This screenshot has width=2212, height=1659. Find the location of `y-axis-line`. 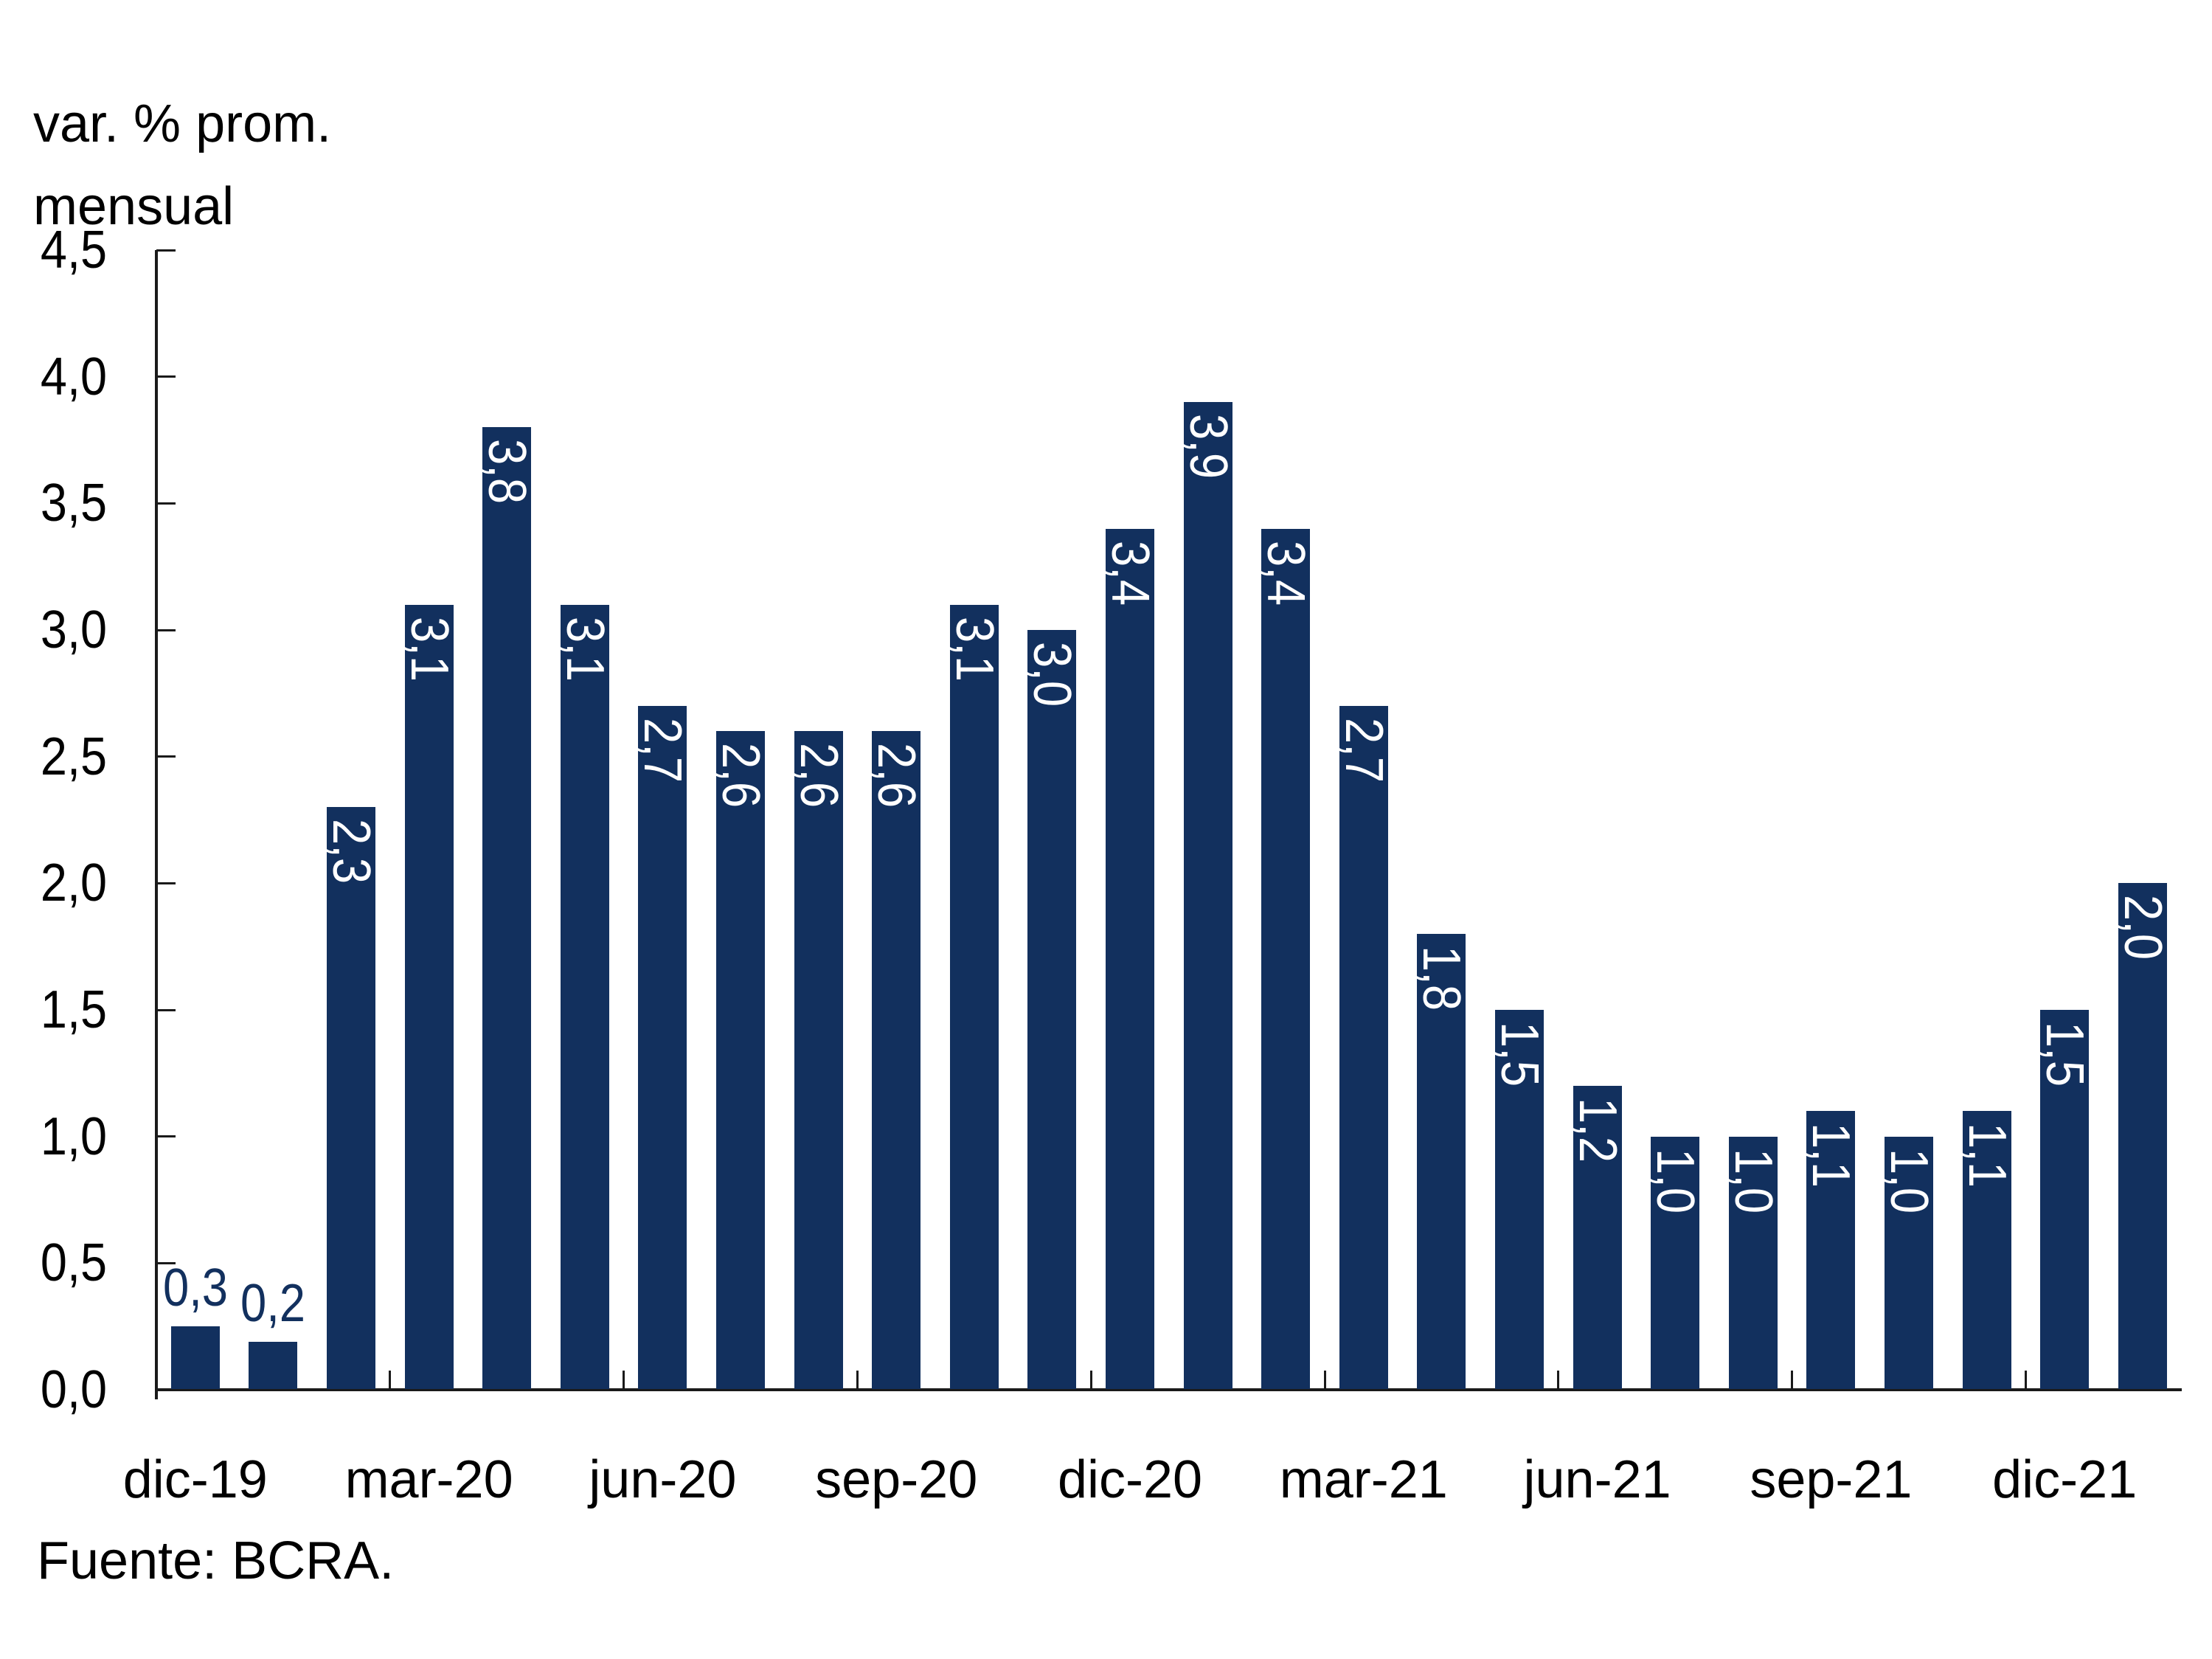

y-axis-line is located at coordinates (157, 824).